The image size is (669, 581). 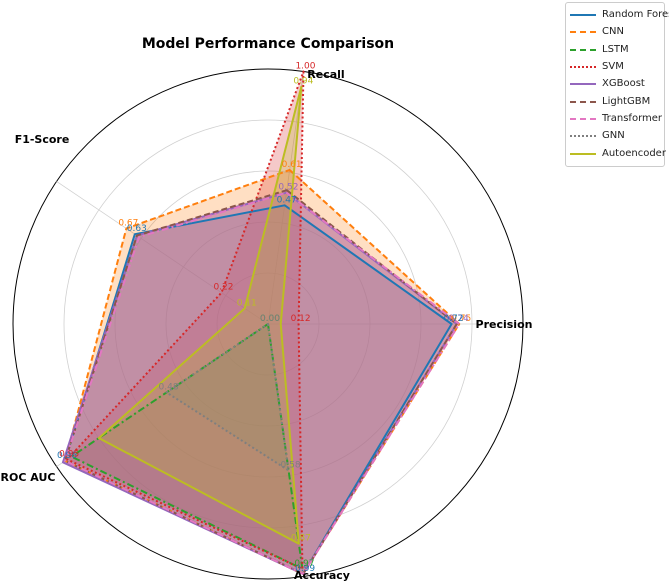 I want to click on legend-item: GNN, so click(x=615, y=135).